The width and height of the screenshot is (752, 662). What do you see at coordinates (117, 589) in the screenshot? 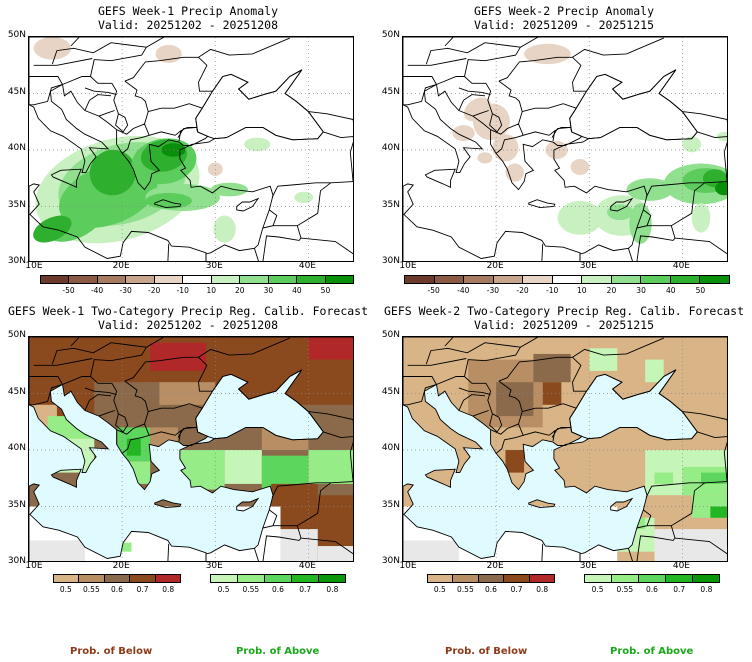
I see `colorbar-tick-label: 0.6` at bounding box center [117, 589].